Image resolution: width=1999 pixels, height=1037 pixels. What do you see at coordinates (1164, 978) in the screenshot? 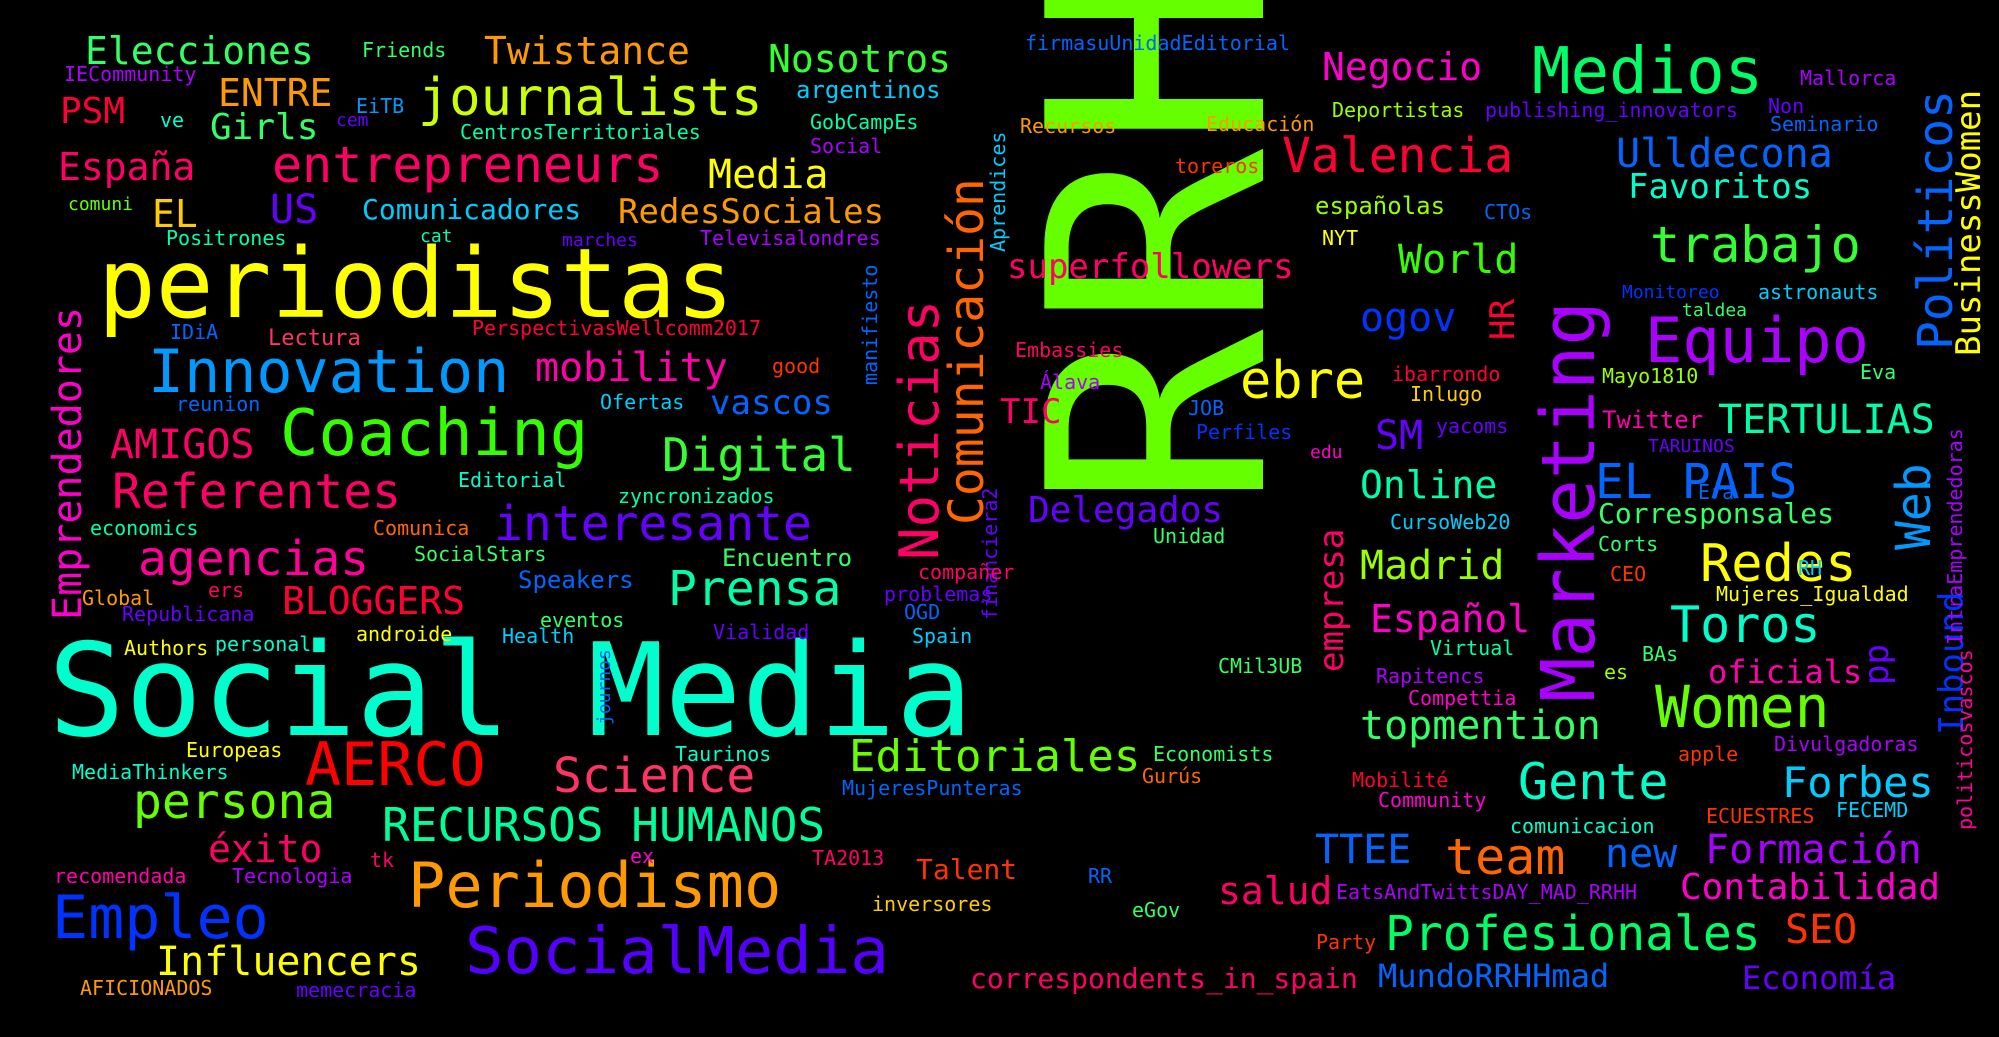
I see `word-correspondents-in-spain: correspondents_in_spain` at bounding box center [1164, 978].